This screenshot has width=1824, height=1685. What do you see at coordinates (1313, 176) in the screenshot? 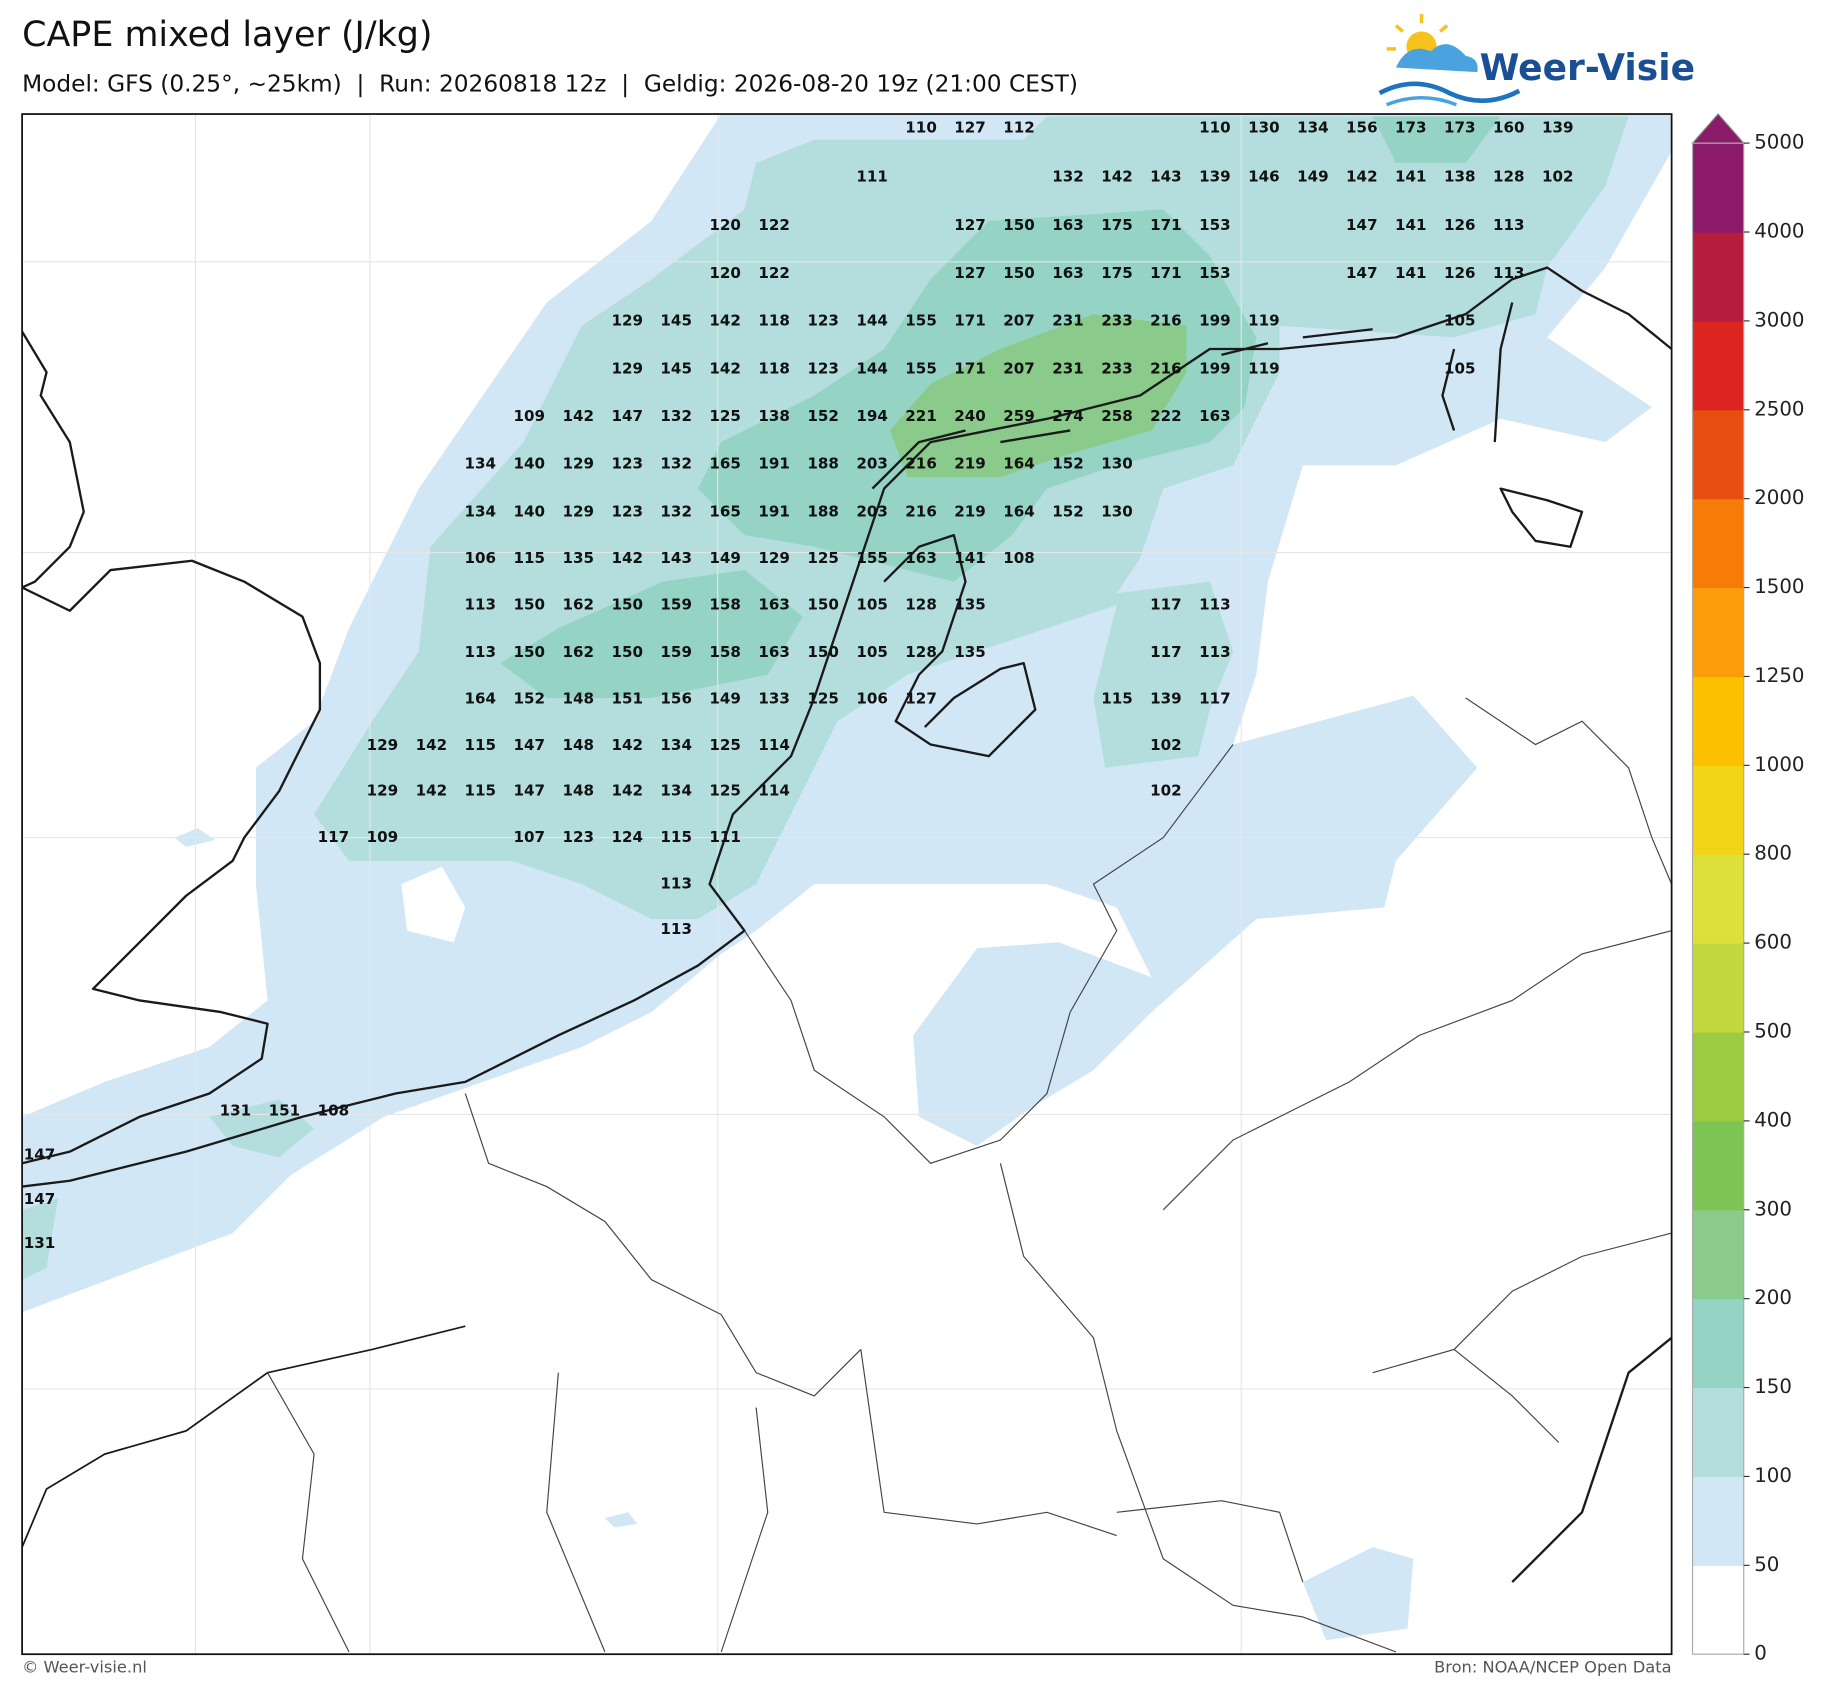
I see `cape-value: 149` at bounding box center [1313, 176].